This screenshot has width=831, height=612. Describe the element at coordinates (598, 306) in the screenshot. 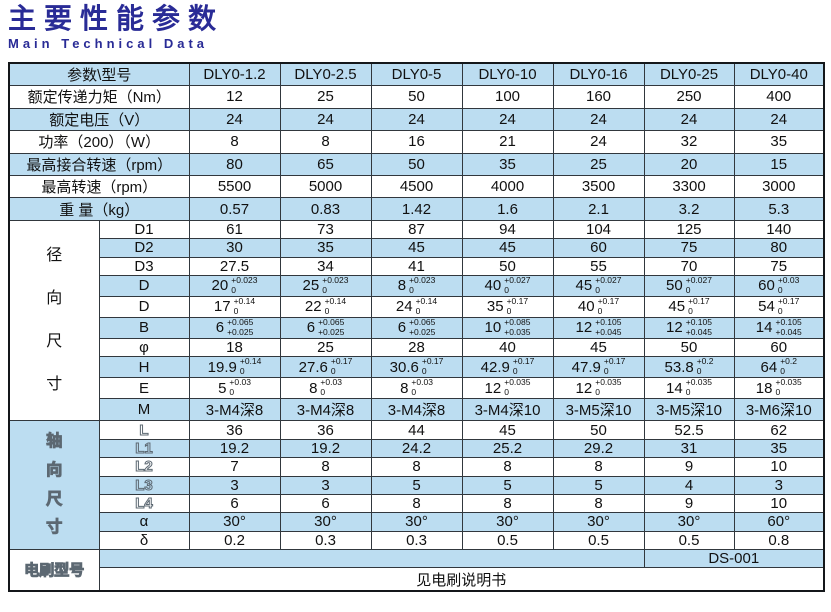

I see `value-cell: 40 +0.17 0` at that location.